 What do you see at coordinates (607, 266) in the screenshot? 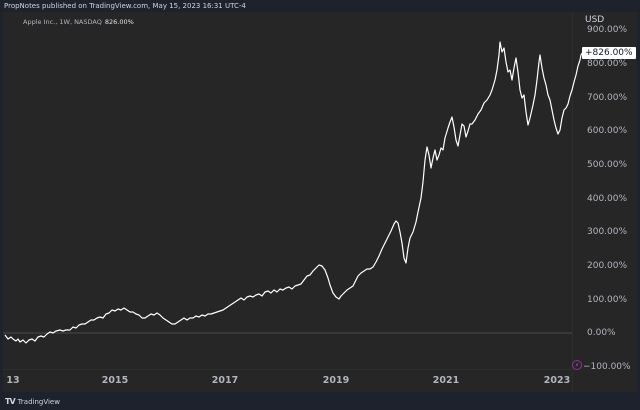
I see `y-tick-200: 200.00%` at bounding box center [607, 266].